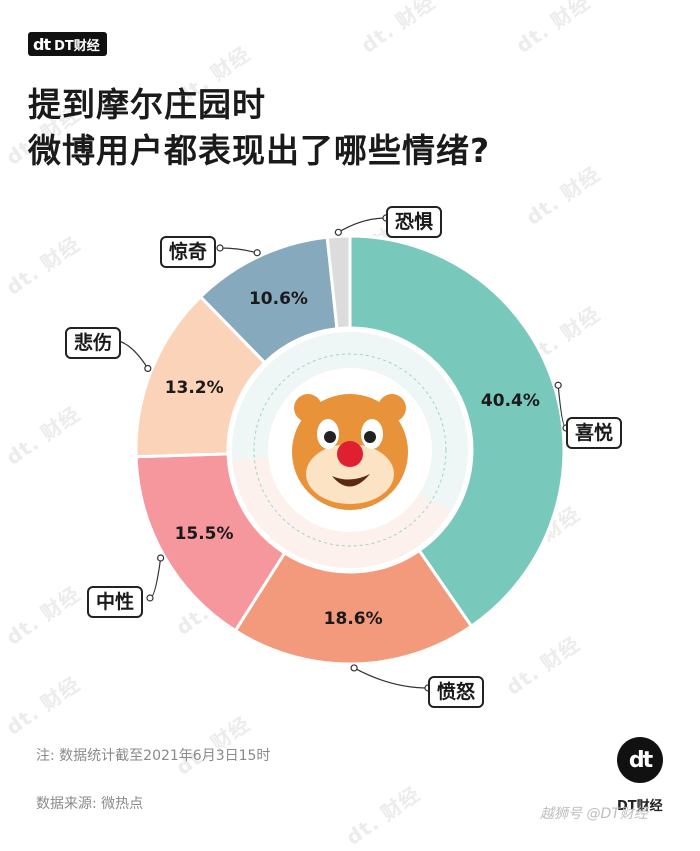 This screenshot has width=700, height=851. I want to click on value-label-3: 13.2%, so click(194, 388).